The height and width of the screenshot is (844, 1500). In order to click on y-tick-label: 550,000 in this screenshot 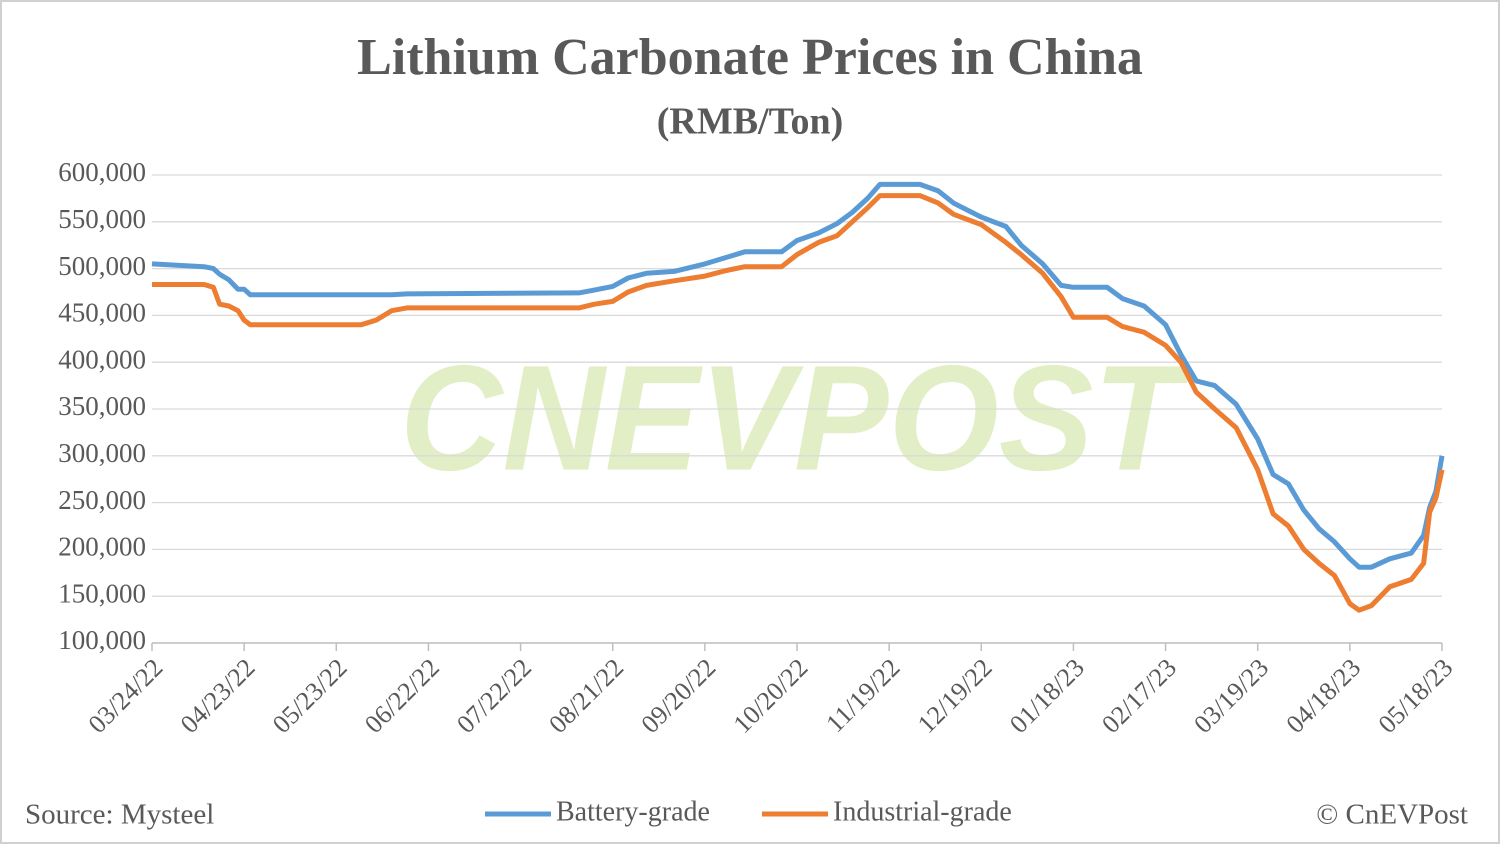, I will do `click(102, 219)`.